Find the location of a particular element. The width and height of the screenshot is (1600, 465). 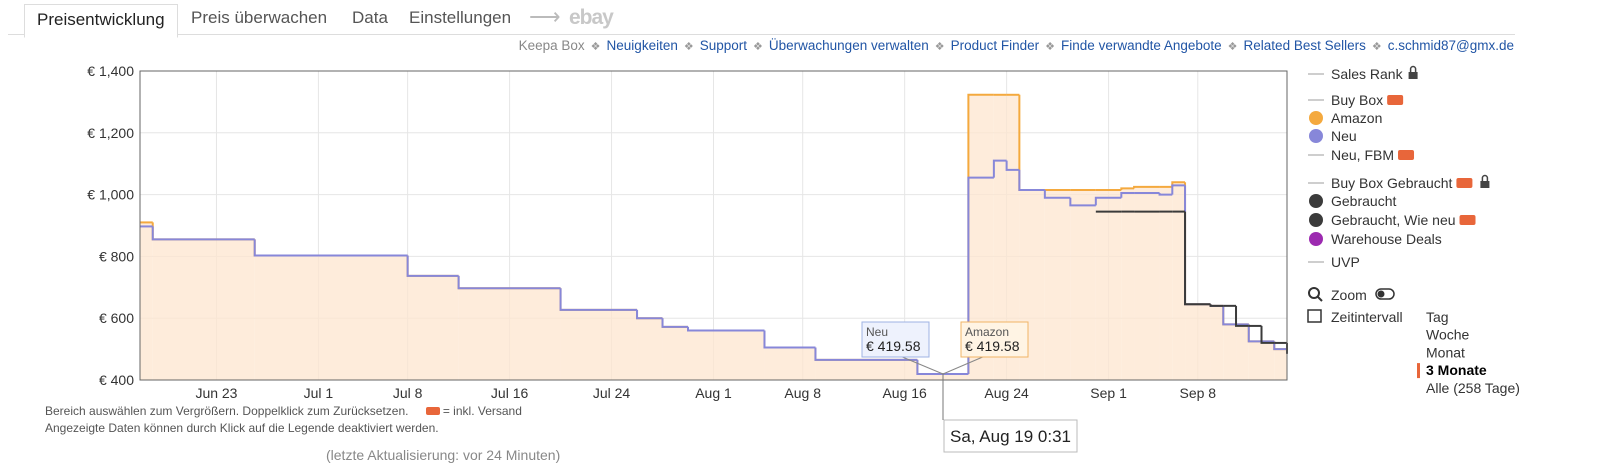

interval-option: Tag is located at coordinates (1437, 317).